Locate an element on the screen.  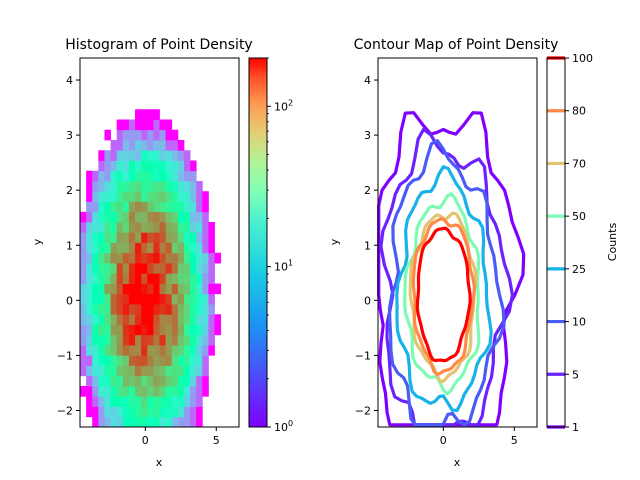
colorbar-tick-label: 102 is located at coordinates (283, 105).